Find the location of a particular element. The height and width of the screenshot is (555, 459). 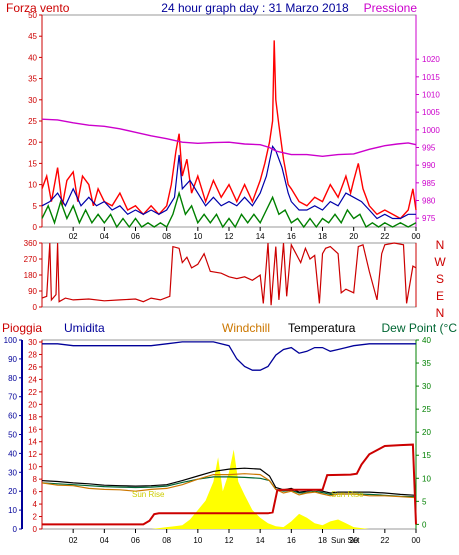

humidity-y-tick-label: 70 is located at coordinates (12, 397).